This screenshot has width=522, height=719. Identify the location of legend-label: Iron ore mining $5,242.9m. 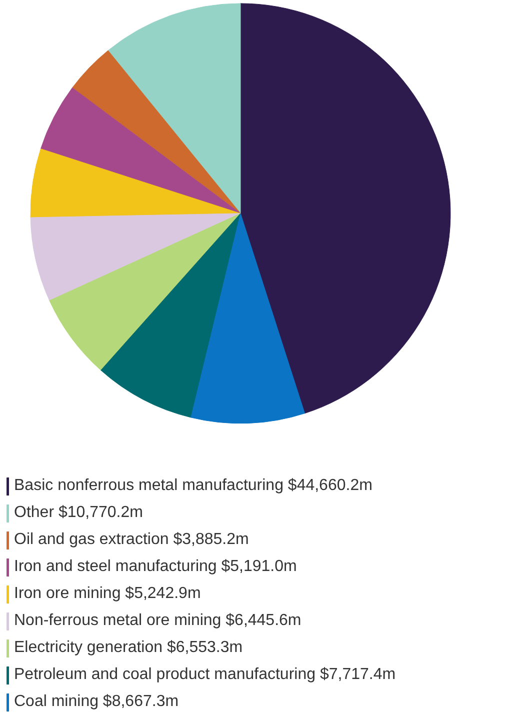
(107, 594).